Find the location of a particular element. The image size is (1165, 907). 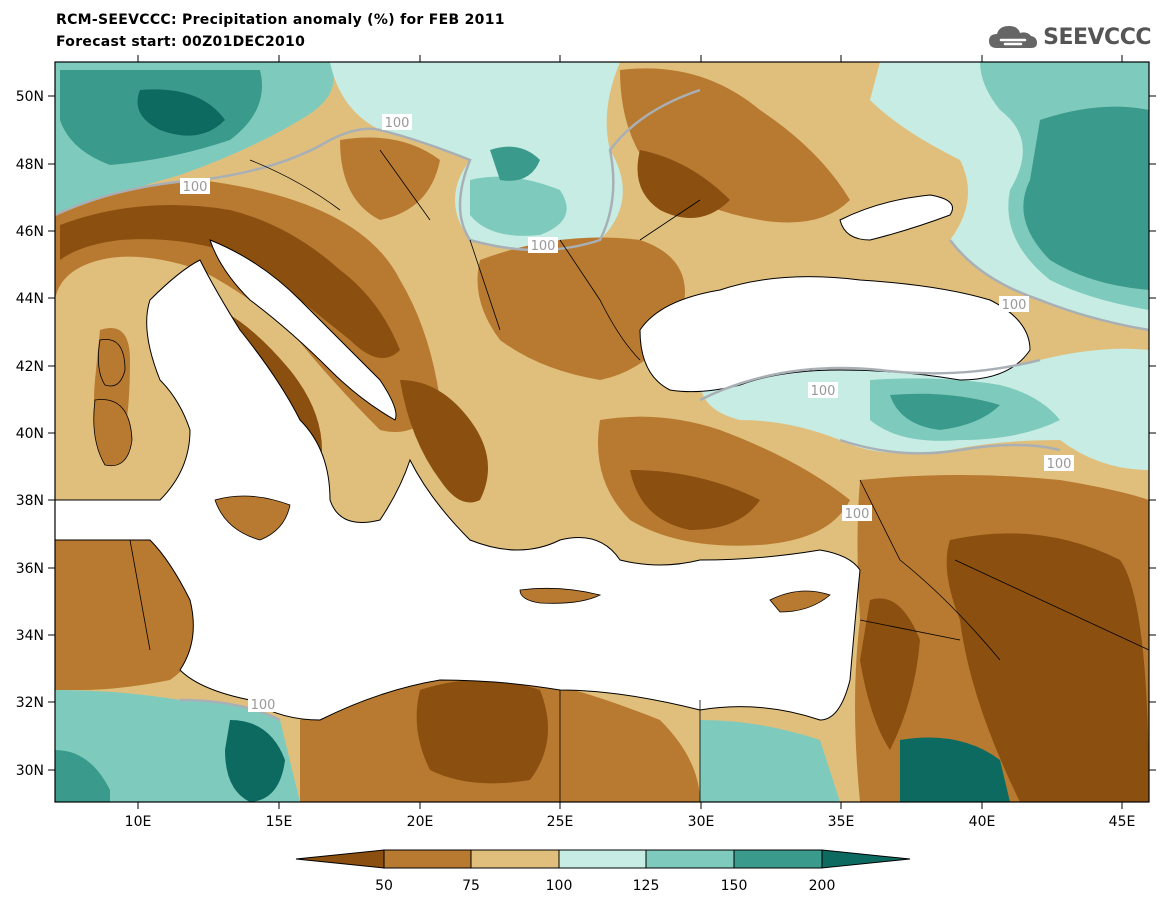

x-tick-label: 25E is located at coordinates (560, 822).